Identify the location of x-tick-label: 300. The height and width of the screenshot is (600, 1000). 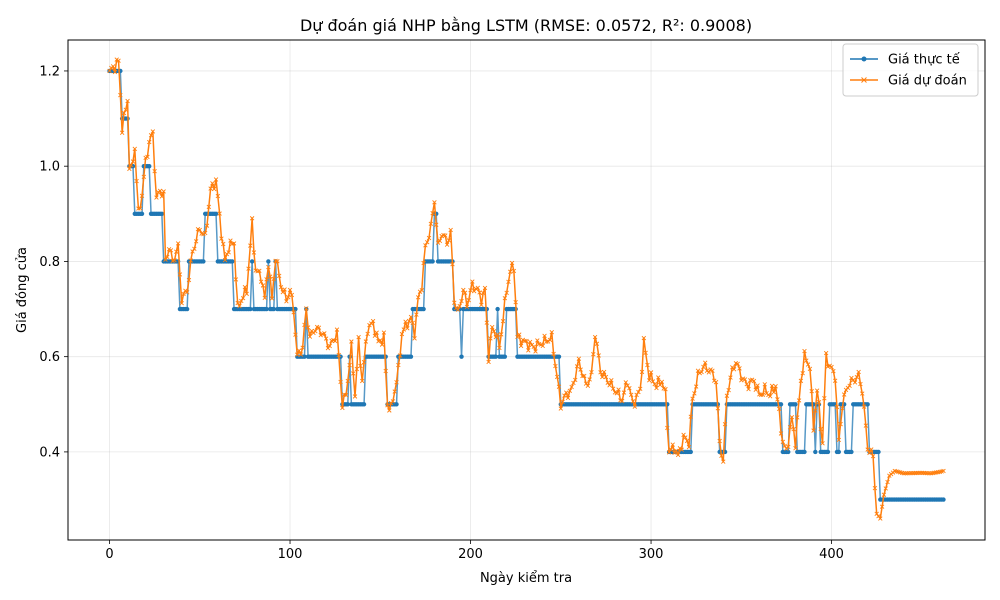
(651, 554).